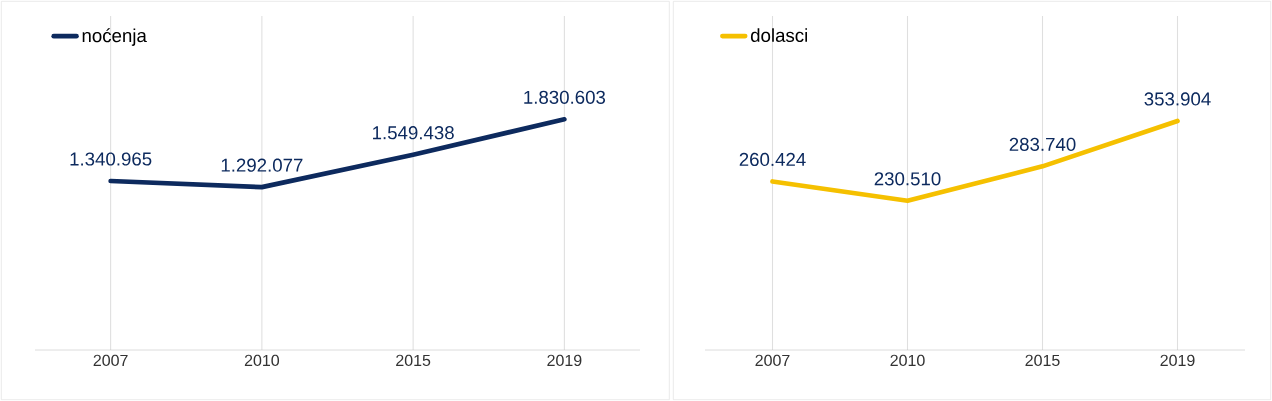  Describe the element at coordinates (1042, 144) in the screenshot. I see `data-label: 283.740` at that location.